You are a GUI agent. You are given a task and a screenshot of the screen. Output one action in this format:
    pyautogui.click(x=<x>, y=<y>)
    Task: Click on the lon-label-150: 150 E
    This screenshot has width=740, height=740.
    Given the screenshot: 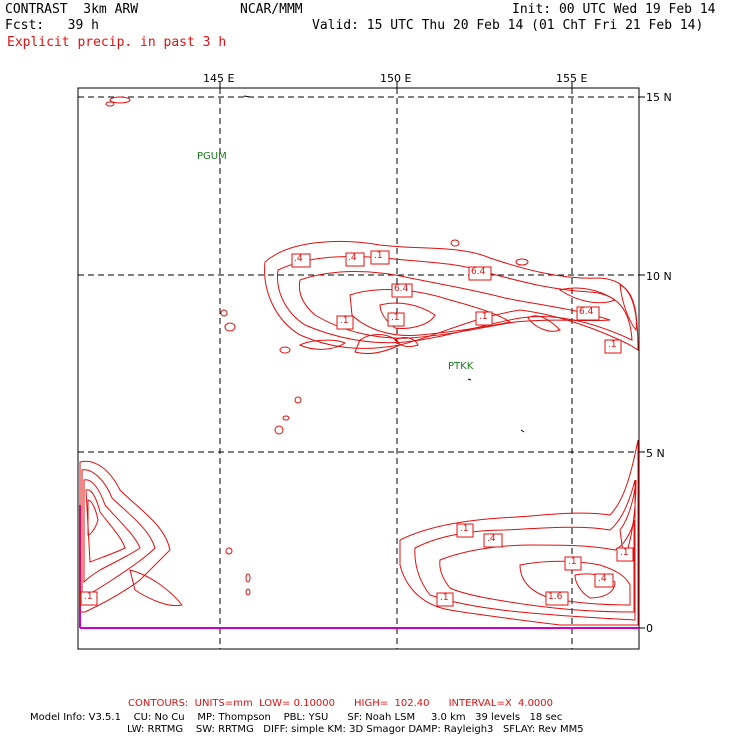 What is the action you would take?
    pyautogui.click(x=396, y=78)
    